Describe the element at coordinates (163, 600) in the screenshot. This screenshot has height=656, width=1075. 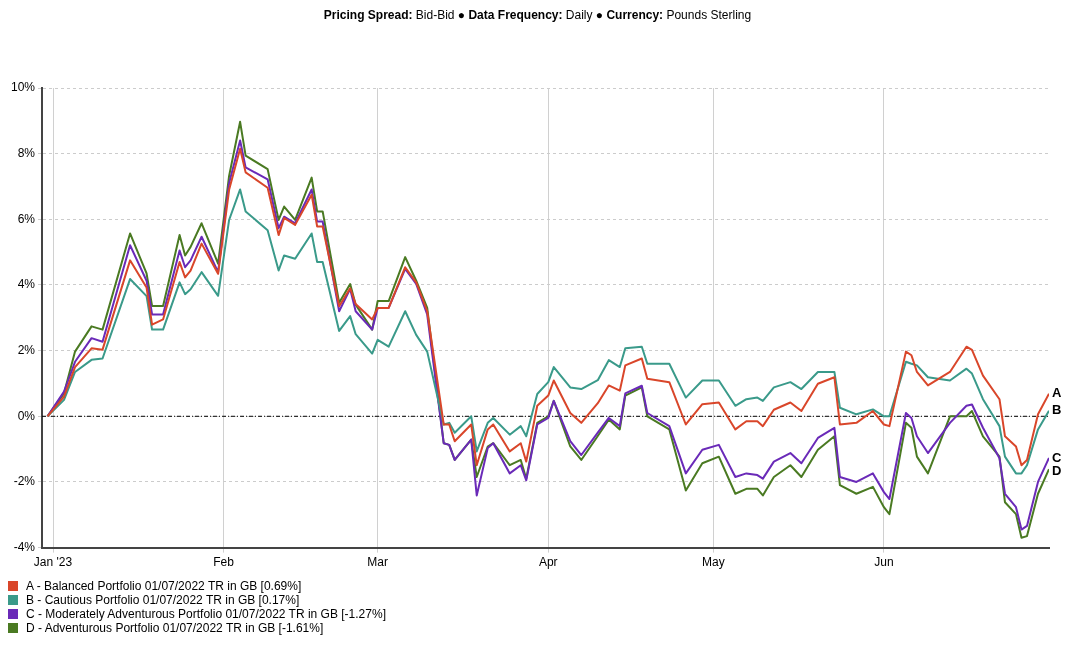
I see `legend-label: B - Cautious Portfolio 01/07/2022 TR in GB [0.17%]` at that location.